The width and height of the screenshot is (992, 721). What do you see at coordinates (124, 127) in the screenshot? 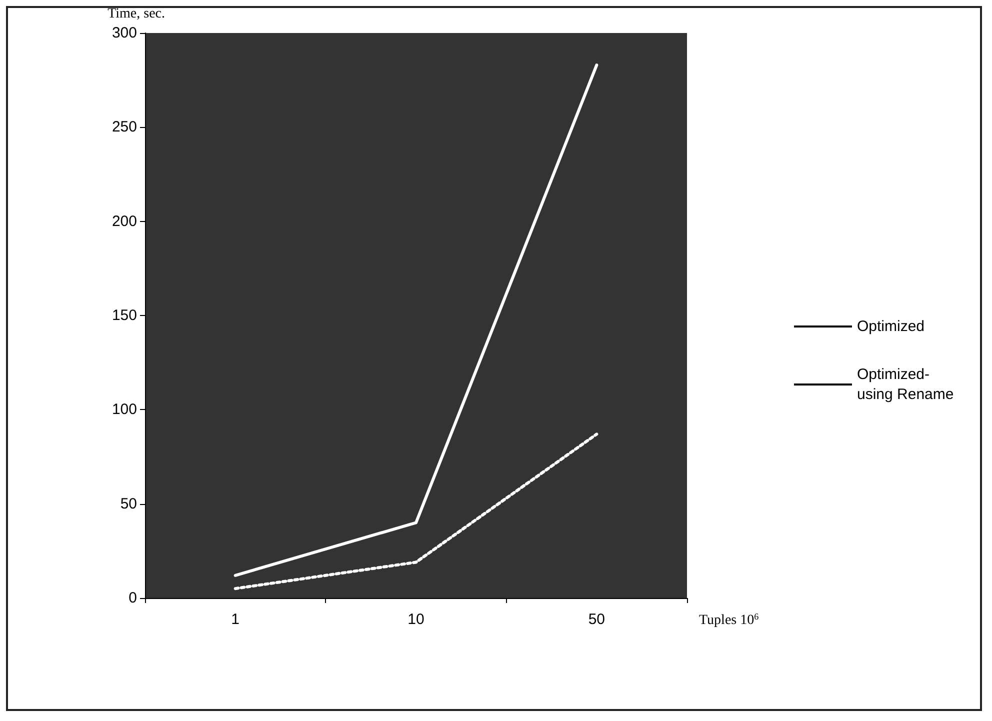
I see `y-tick-label: 250` at bounding box center [124, 127].